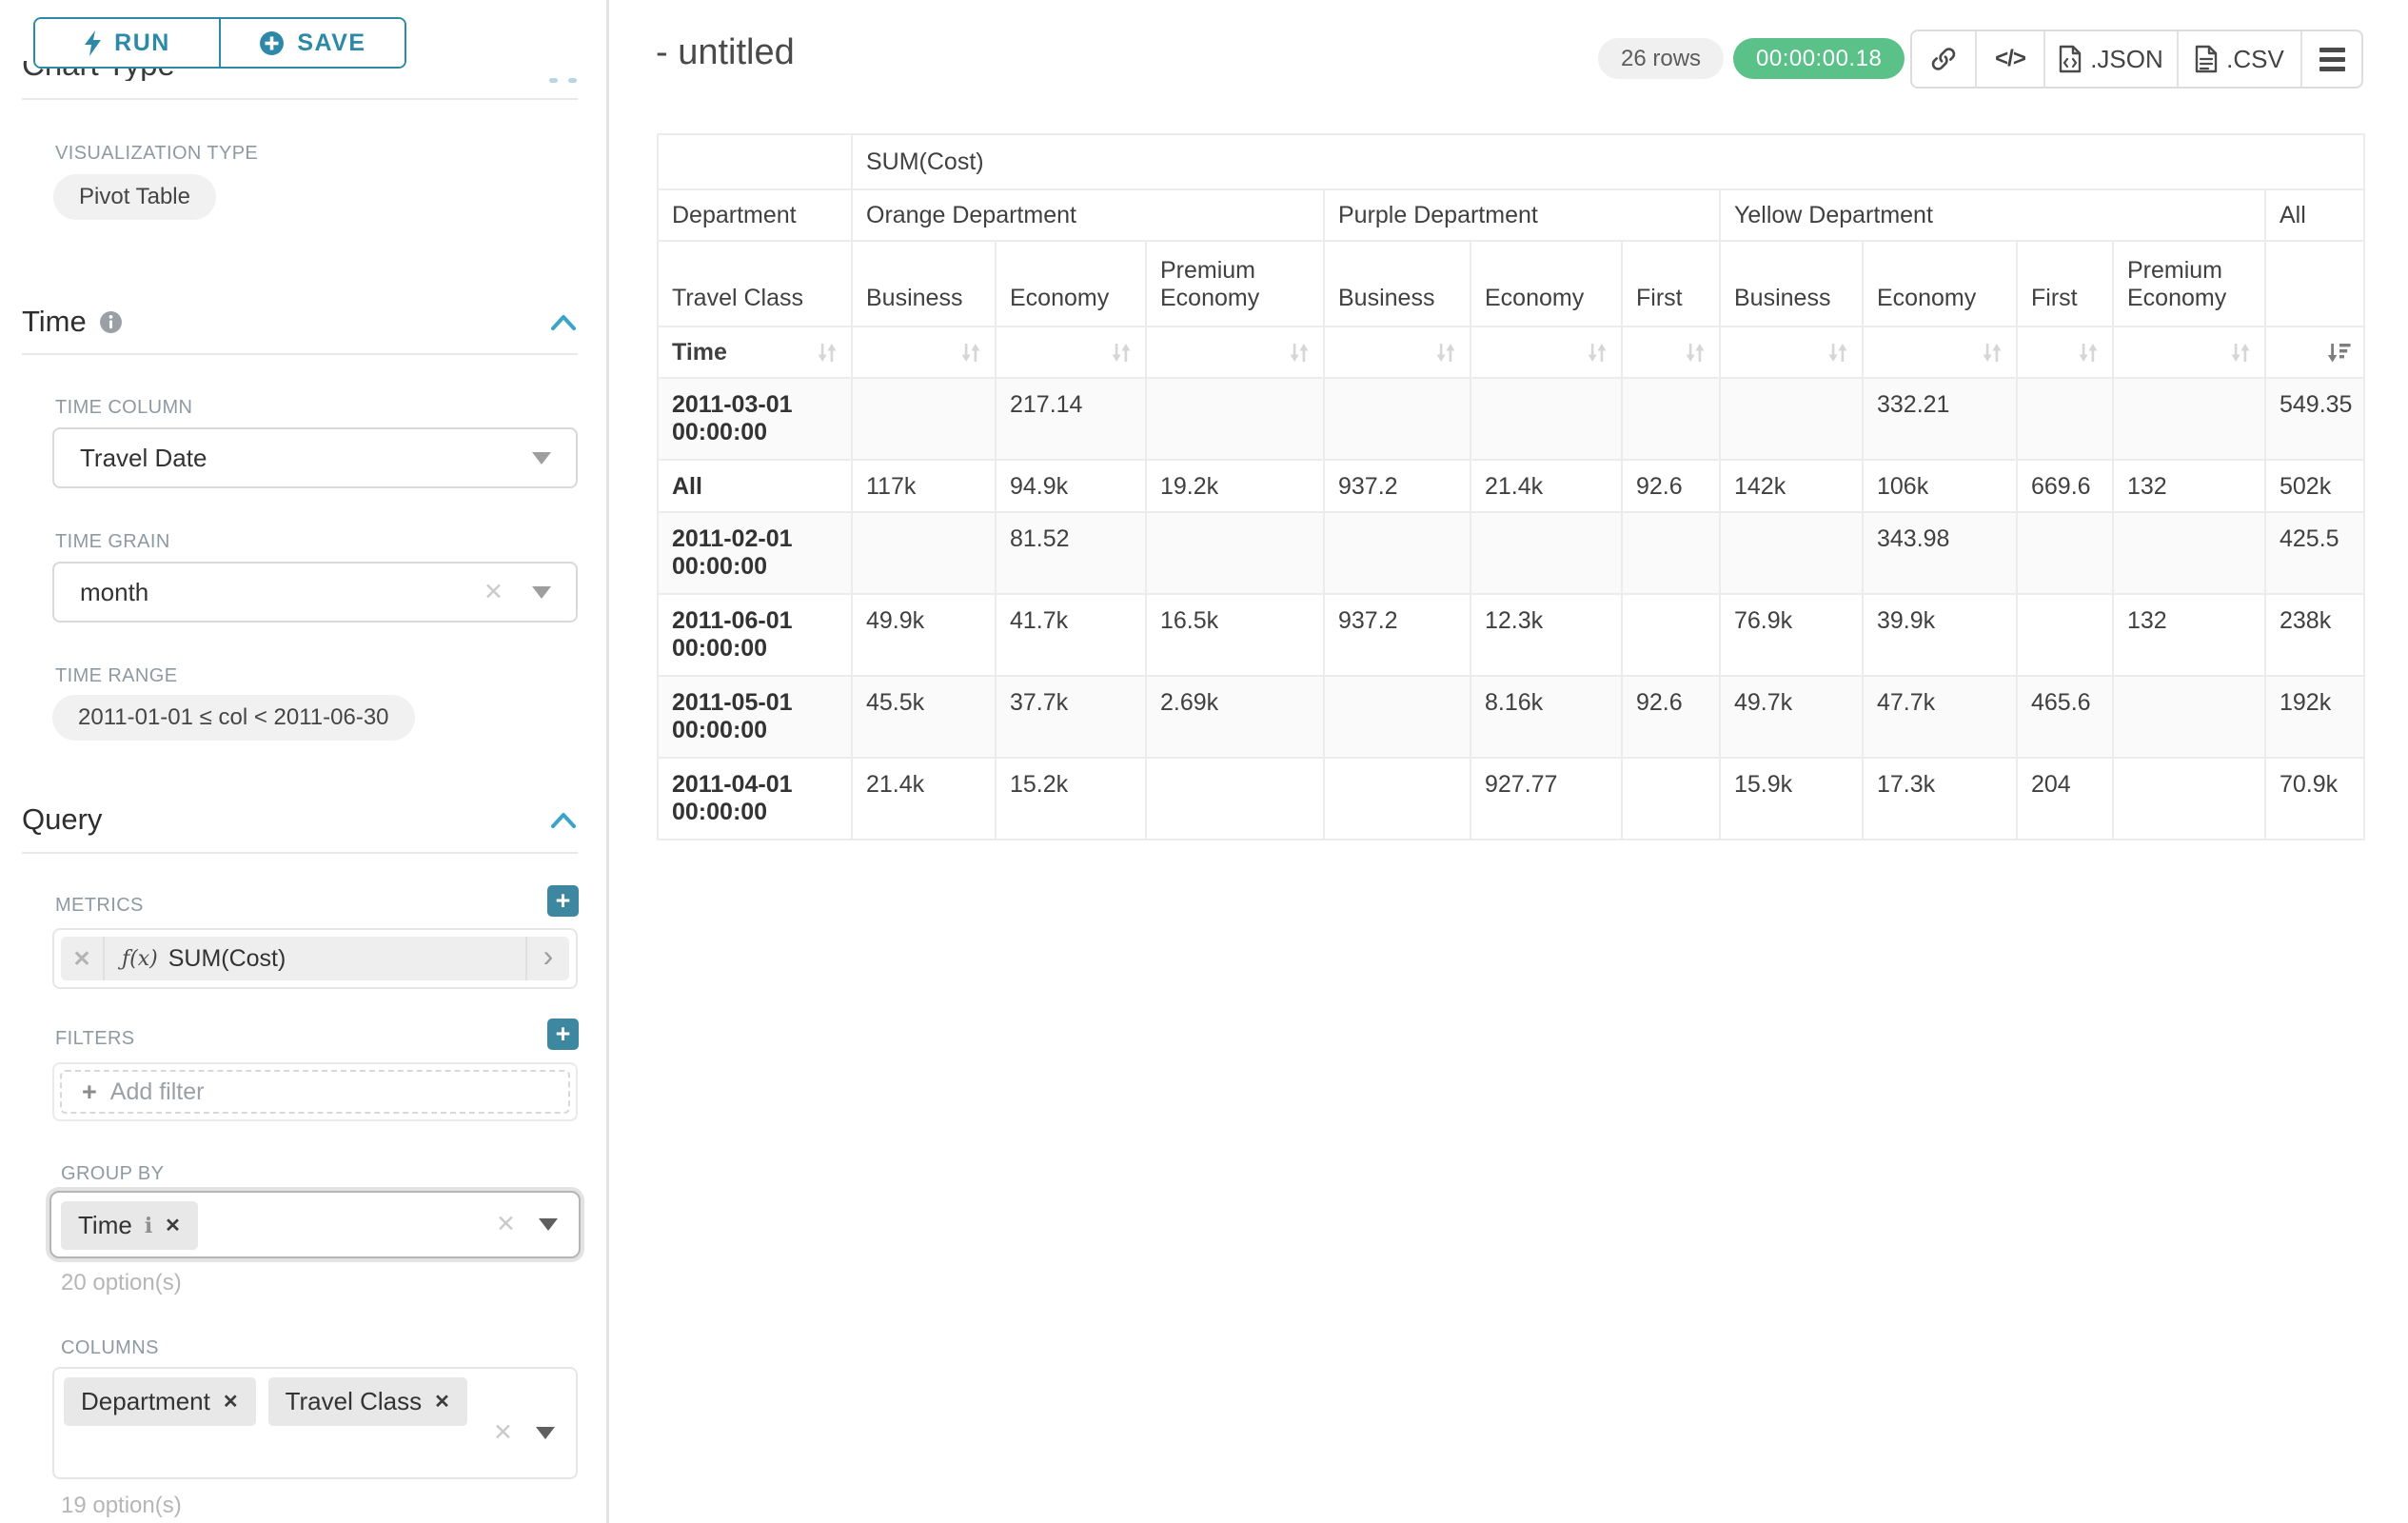 This screenshot has height=1523, width=2408. I want to click on metric-pill: ✕ ƒ(x) SUM(Cost) ›, so click(315, 959).